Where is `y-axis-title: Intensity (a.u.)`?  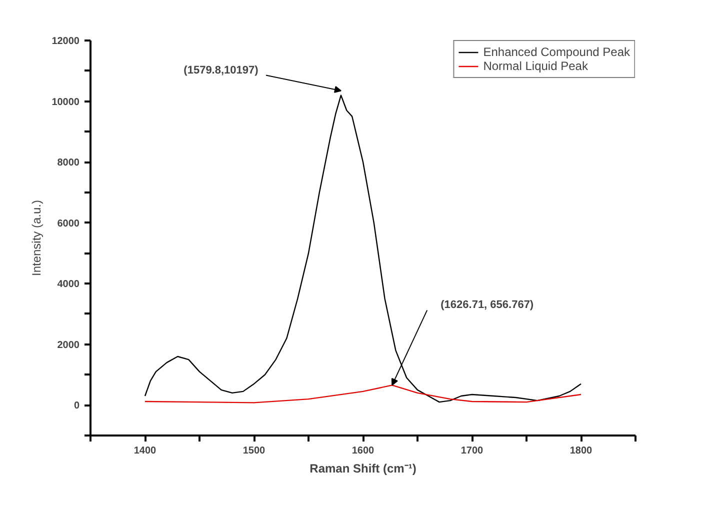 y-axis-title: Intensity (a.u.) is located at coordinates (37, 238).